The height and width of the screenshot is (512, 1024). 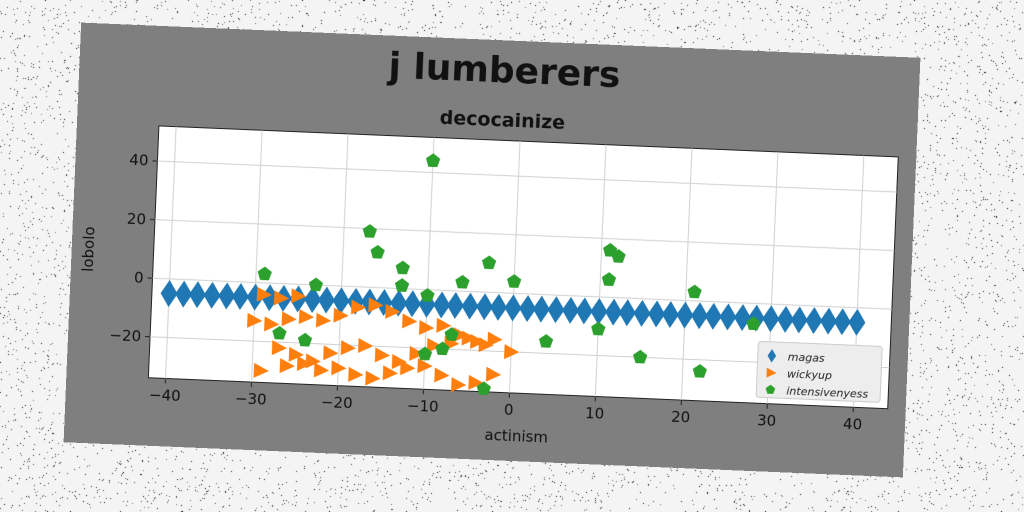 What do you see at coordinates (809, 374) in the screenshot?
I see `legend-label-wickyup: wickyup` at bounding box center [809, 374].